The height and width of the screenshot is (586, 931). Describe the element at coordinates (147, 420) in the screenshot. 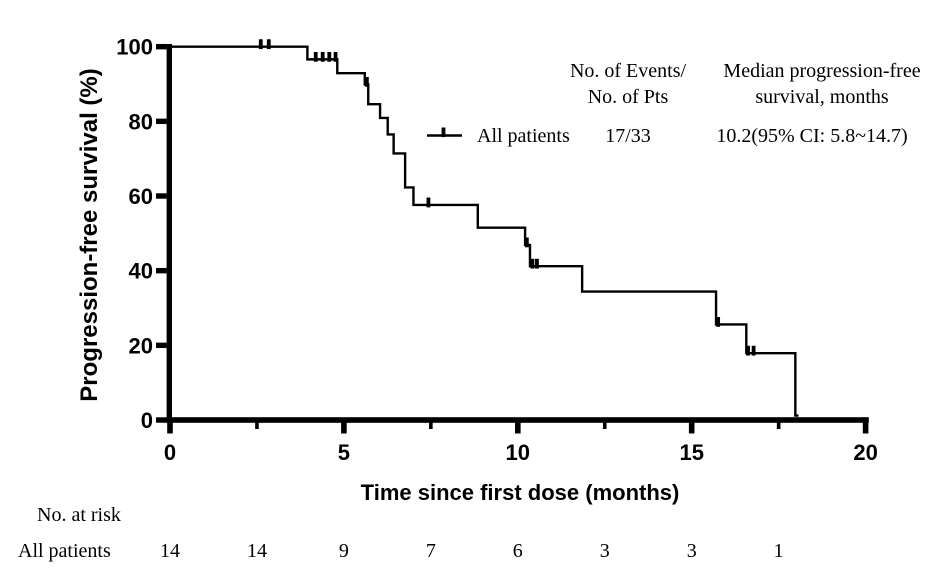

I see `y-tick-label: 0` at that location.